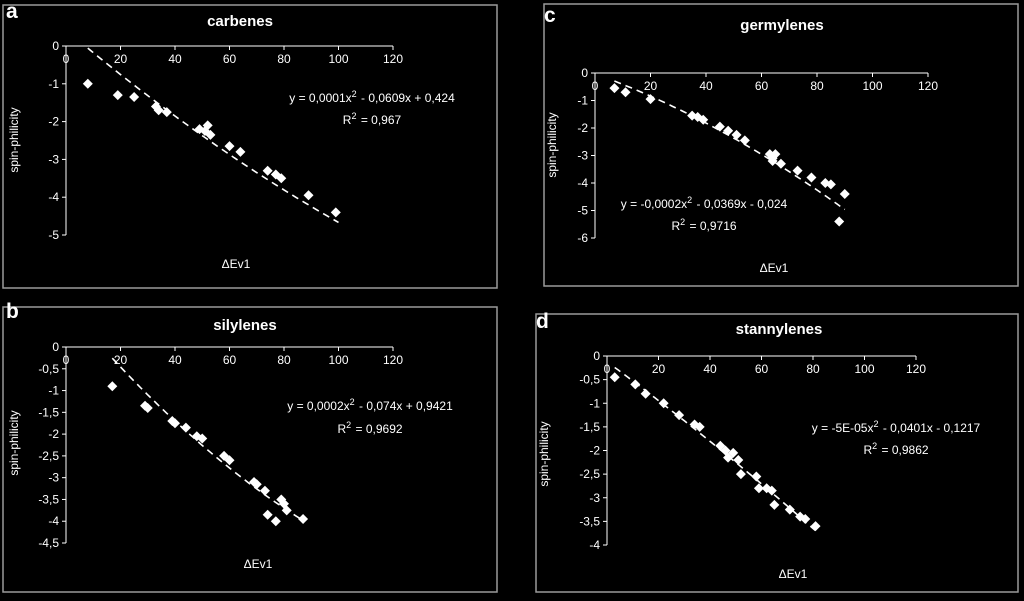  What do you see at coordinates (369, 428) in the screenshot?
I see `r-squared: R2 = 0,9692` at bounding box center [369, 428].